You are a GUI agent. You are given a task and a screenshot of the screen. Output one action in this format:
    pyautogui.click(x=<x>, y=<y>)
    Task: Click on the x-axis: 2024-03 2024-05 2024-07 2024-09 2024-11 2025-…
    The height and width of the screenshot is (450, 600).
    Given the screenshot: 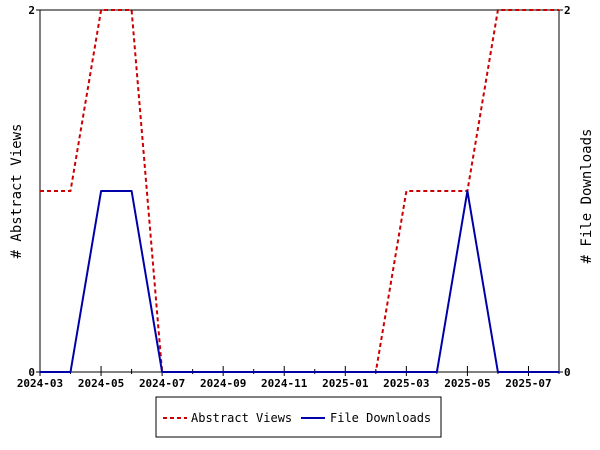 What is the action you would take?
    pyautogui.click(x=288, y=378)
    